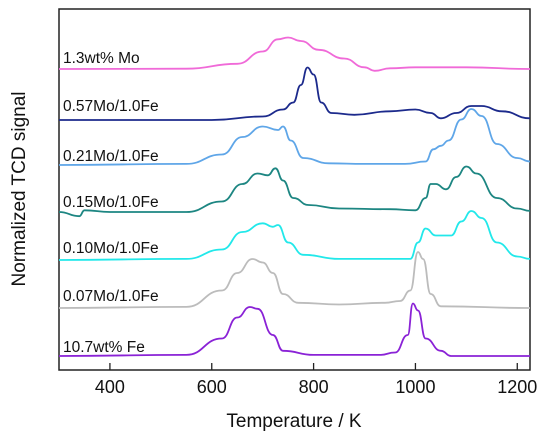 The height and width of the screenshot is (432, 541). I want to click on series-label: 0.21Mo/1.0Fe, so click(111, 156).